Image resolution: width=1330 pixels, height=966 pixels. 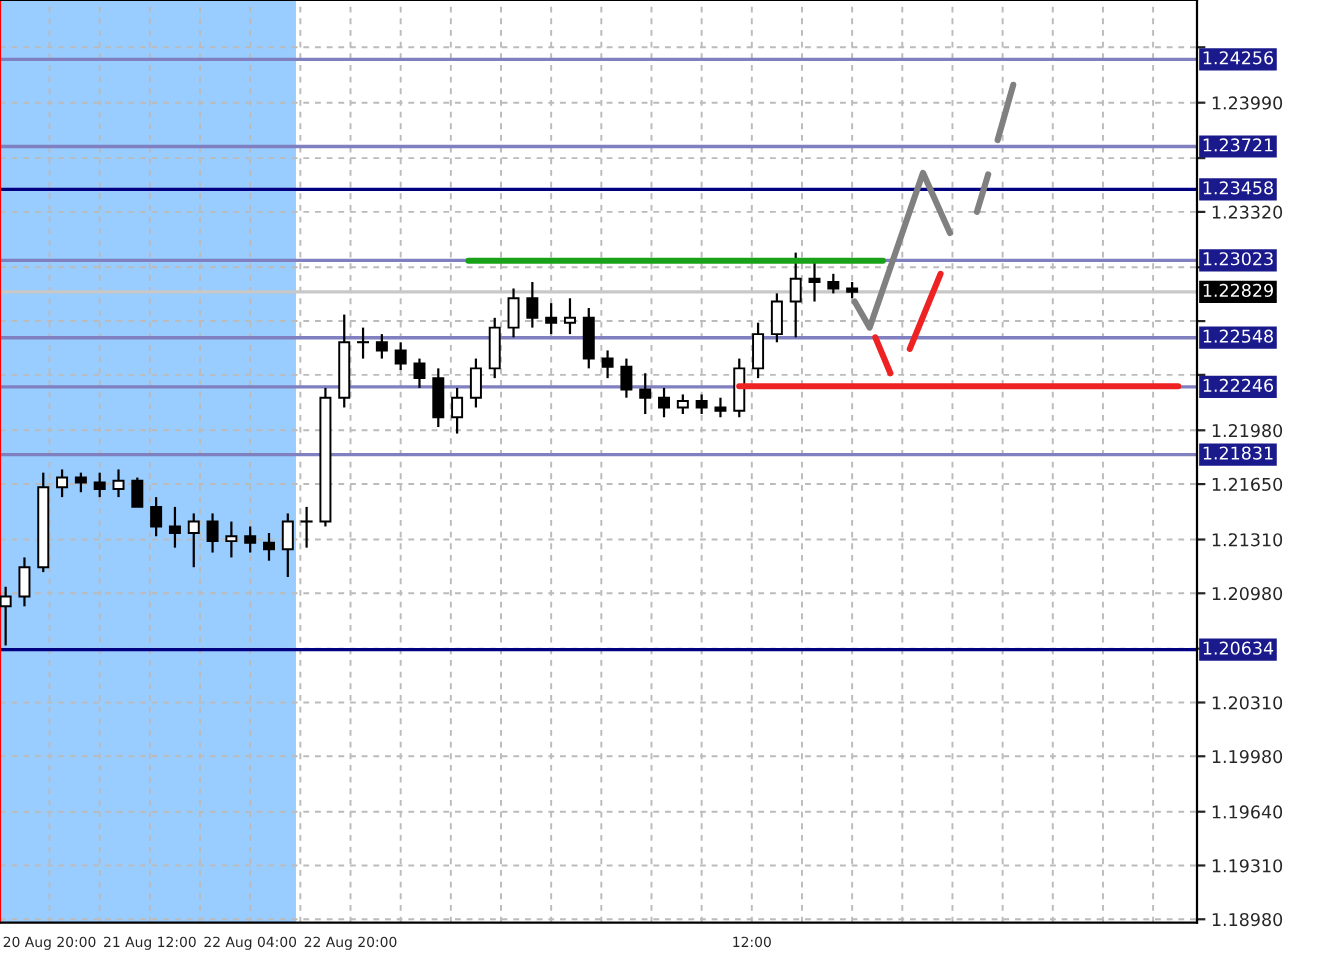 What do you see at coordinates (1238, 145) in the screenshot?
I see `ref-line-label: 1.23721` at bounding box center [1238, 145].